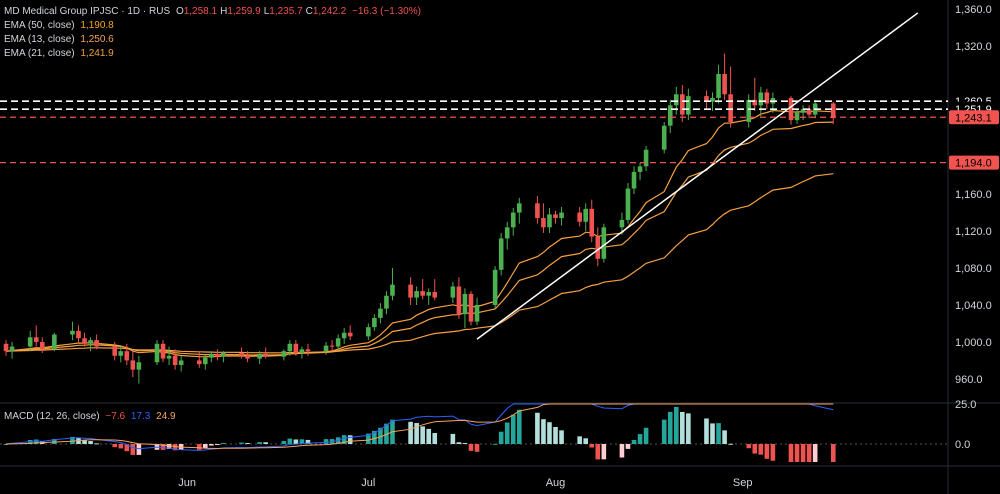 The width and height of the screenshot is (1000, 494). What do you see at coordinates (386, 11) in the screenshot?
I see `change-value: −16.3 (−1.30%)` at bounding box center [386, 11].